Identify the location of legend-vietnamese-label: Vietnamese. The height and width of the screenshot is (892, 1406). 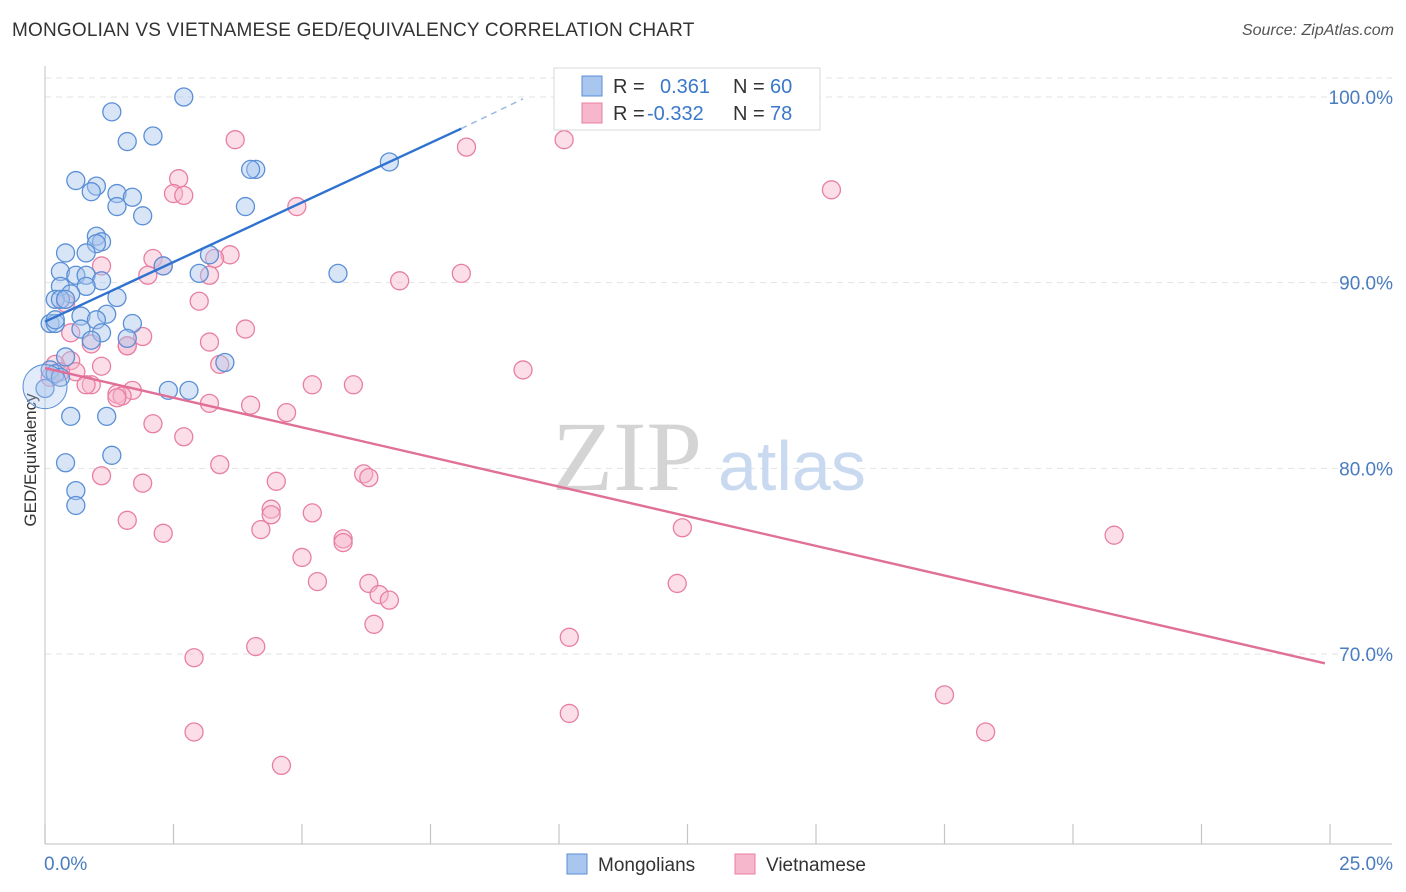
(816, 865).